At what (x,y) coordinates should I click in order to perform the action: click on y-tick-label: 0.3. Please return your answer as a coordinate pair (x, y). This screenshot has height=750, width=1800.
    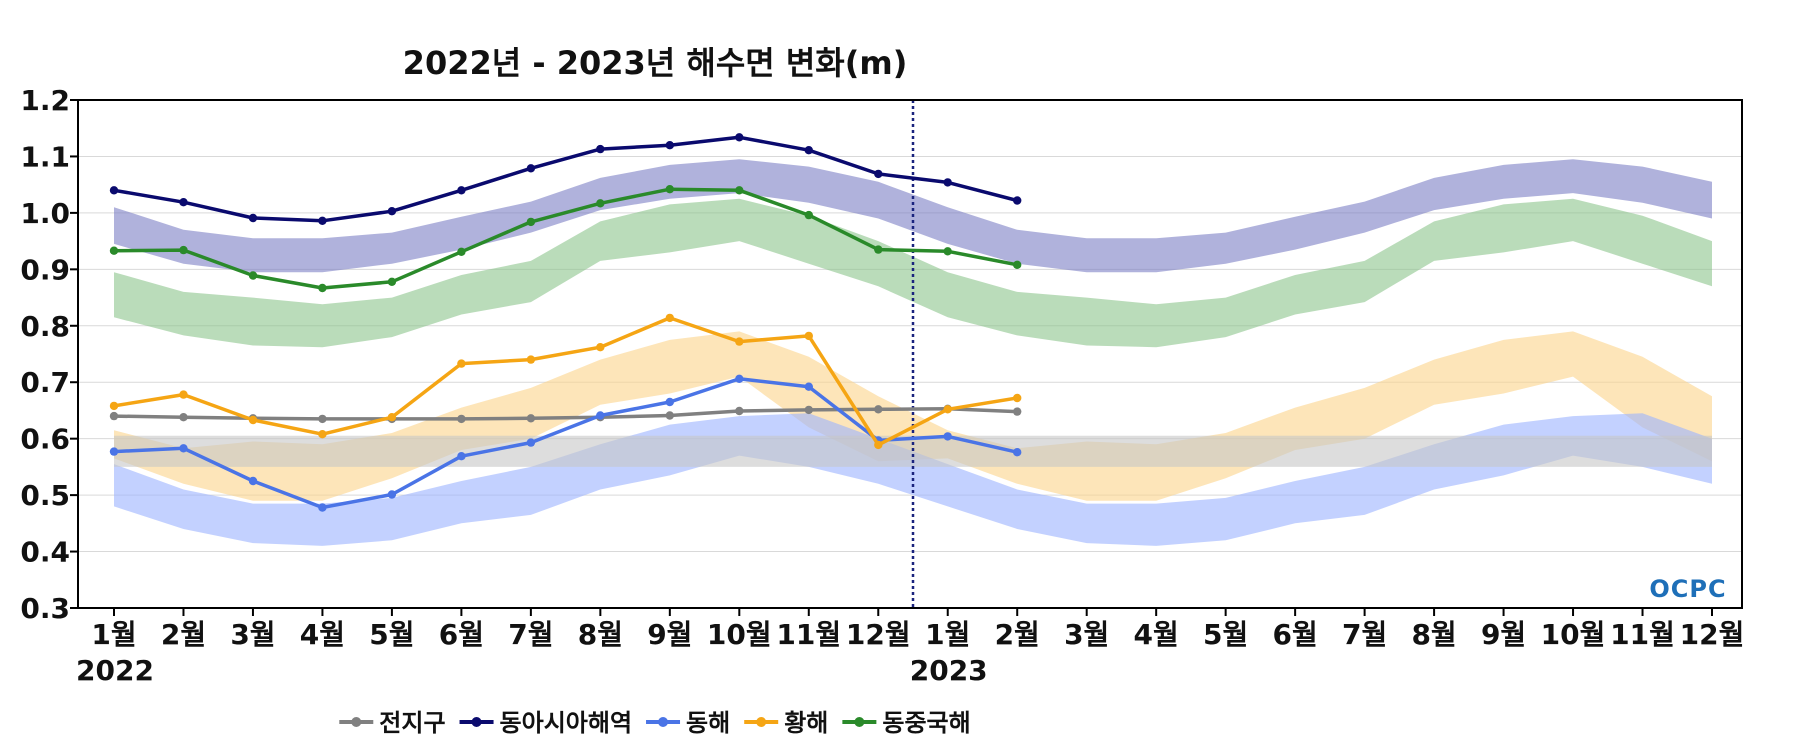
    Looking at the image, I should click on (45, 608).